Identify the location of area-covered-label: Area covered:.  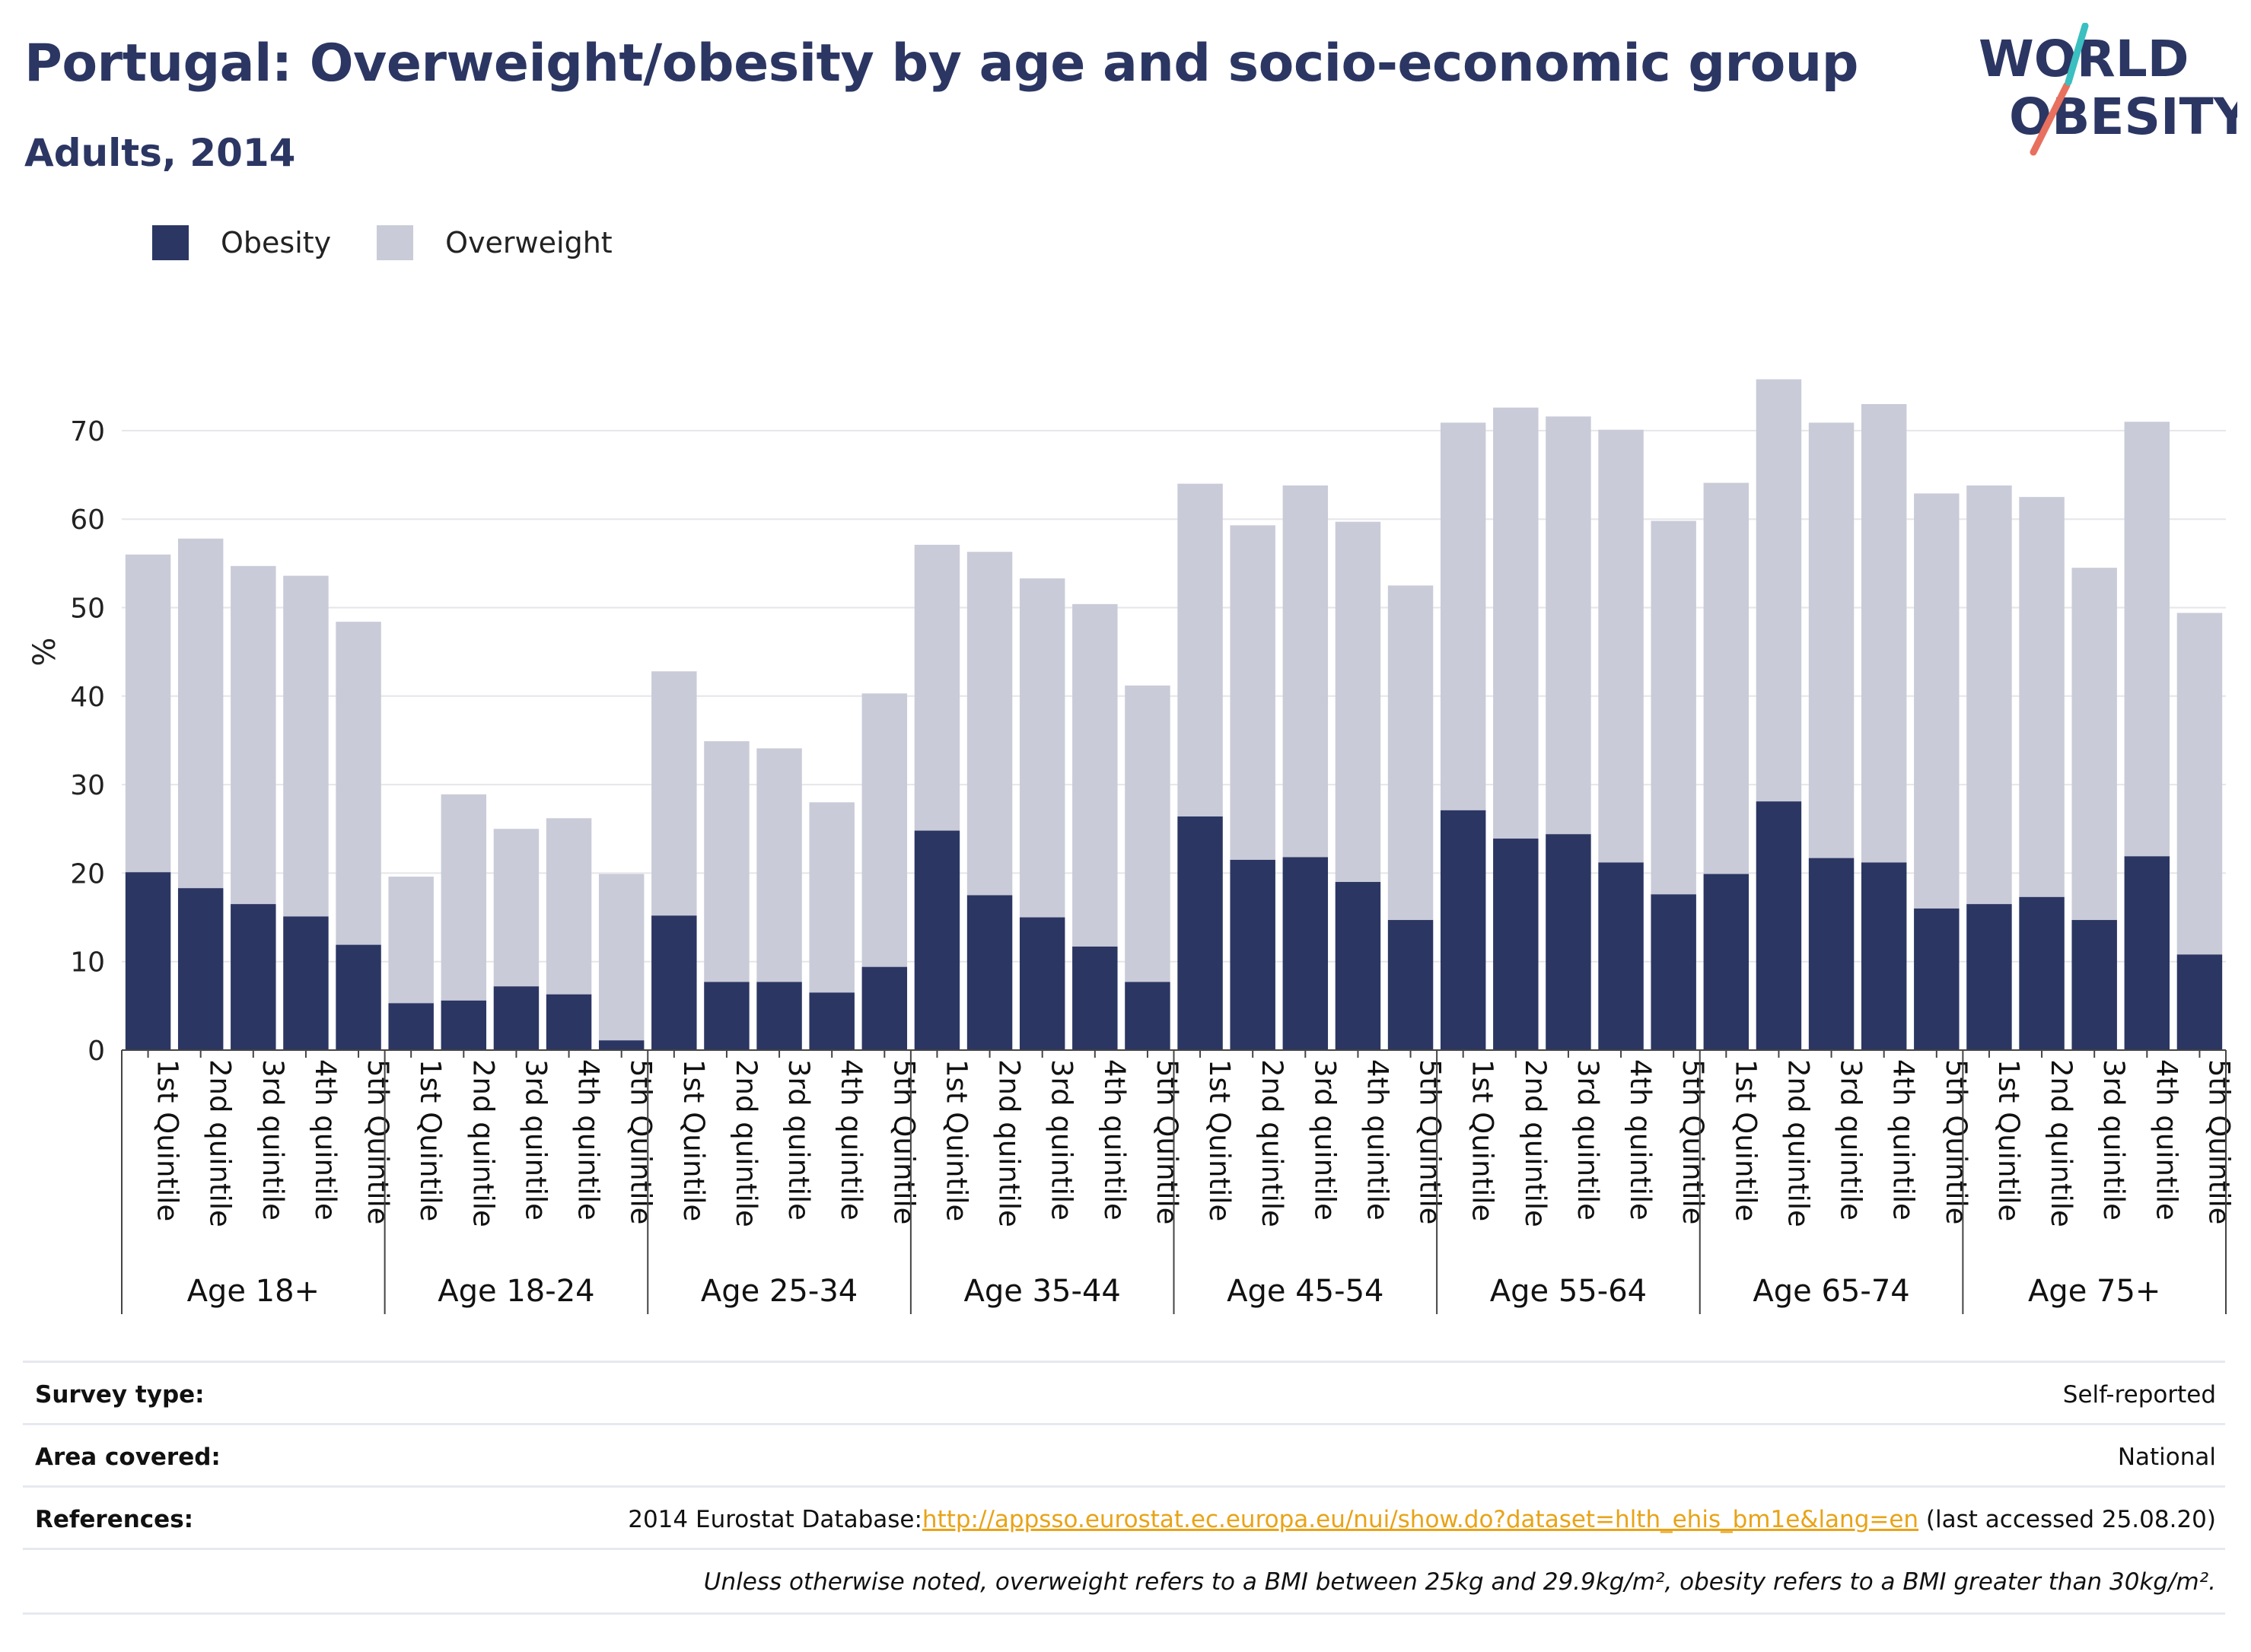
(128, 1457).